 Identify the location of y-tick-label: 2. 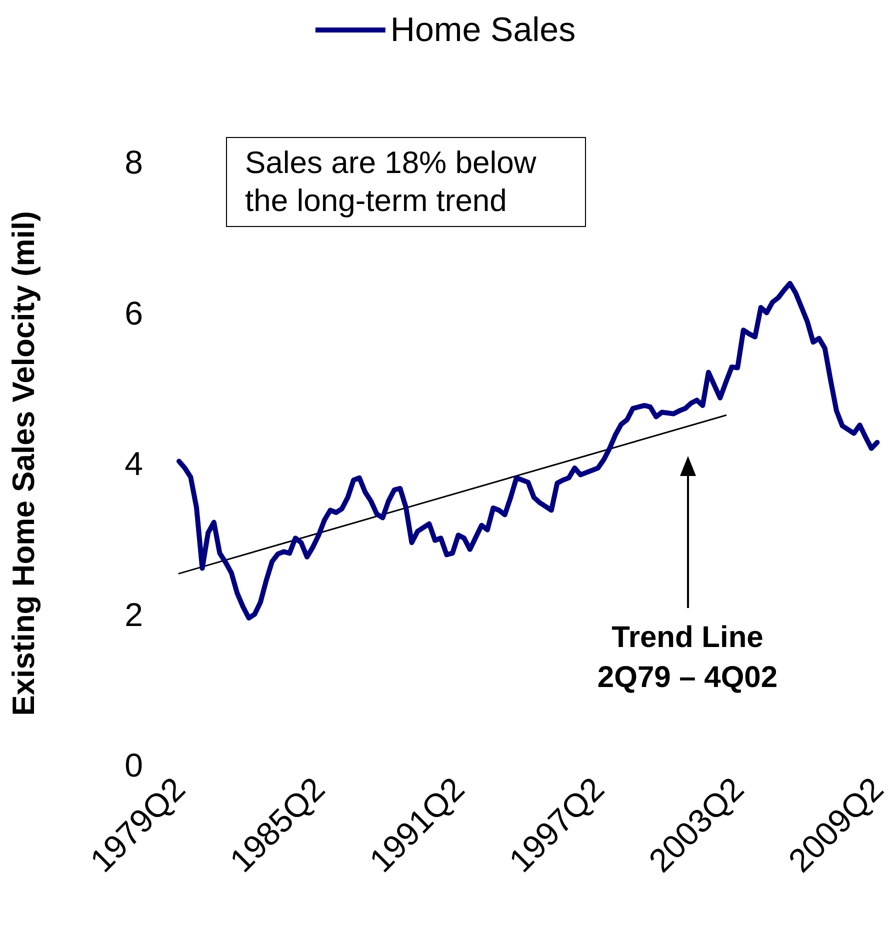
(133, 614).